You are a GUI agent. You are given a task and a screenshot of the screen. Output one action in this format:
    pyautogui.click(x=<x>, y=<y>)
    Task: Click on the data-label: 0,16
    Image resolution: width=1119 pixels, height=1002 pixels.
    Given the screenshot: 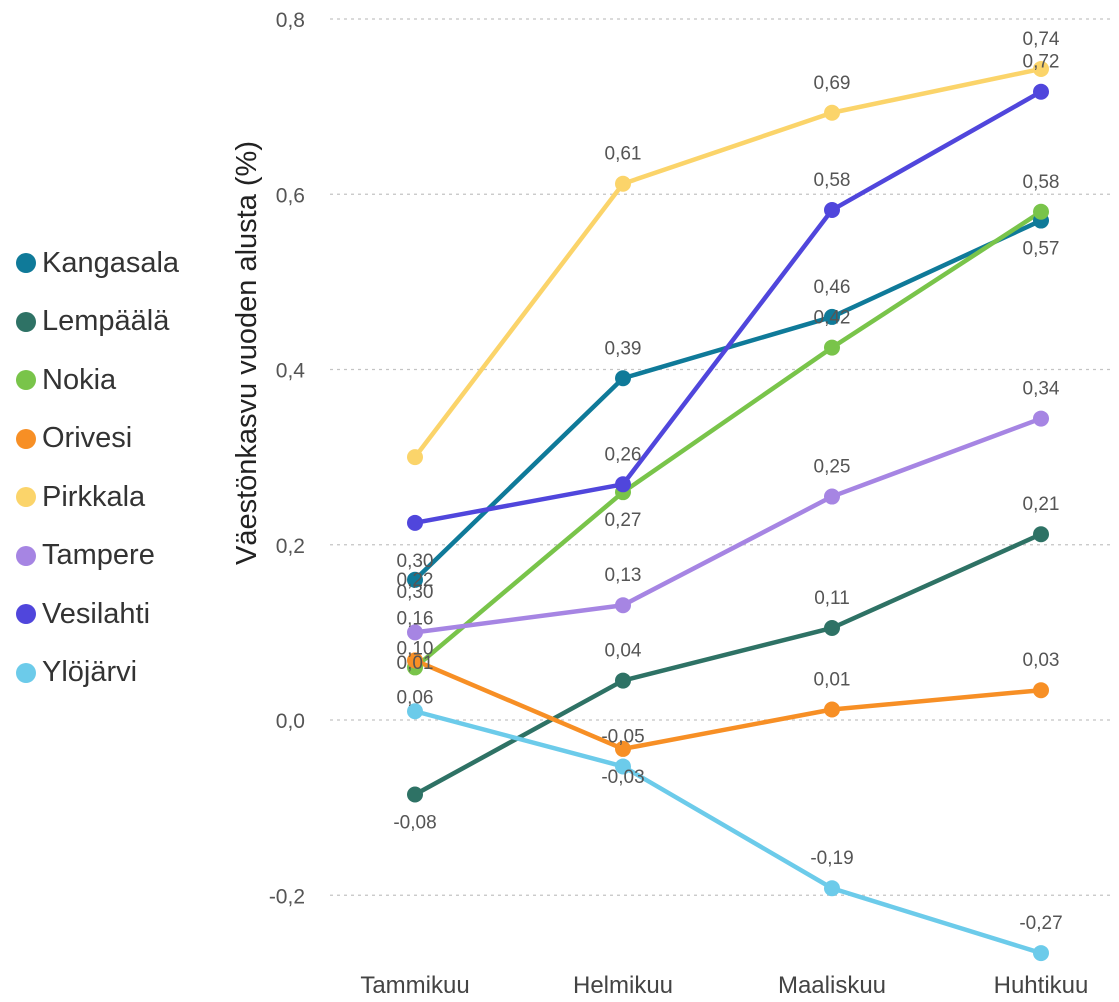 What is the action you would take?
    pyautogui.click(x=415, y=618)
    